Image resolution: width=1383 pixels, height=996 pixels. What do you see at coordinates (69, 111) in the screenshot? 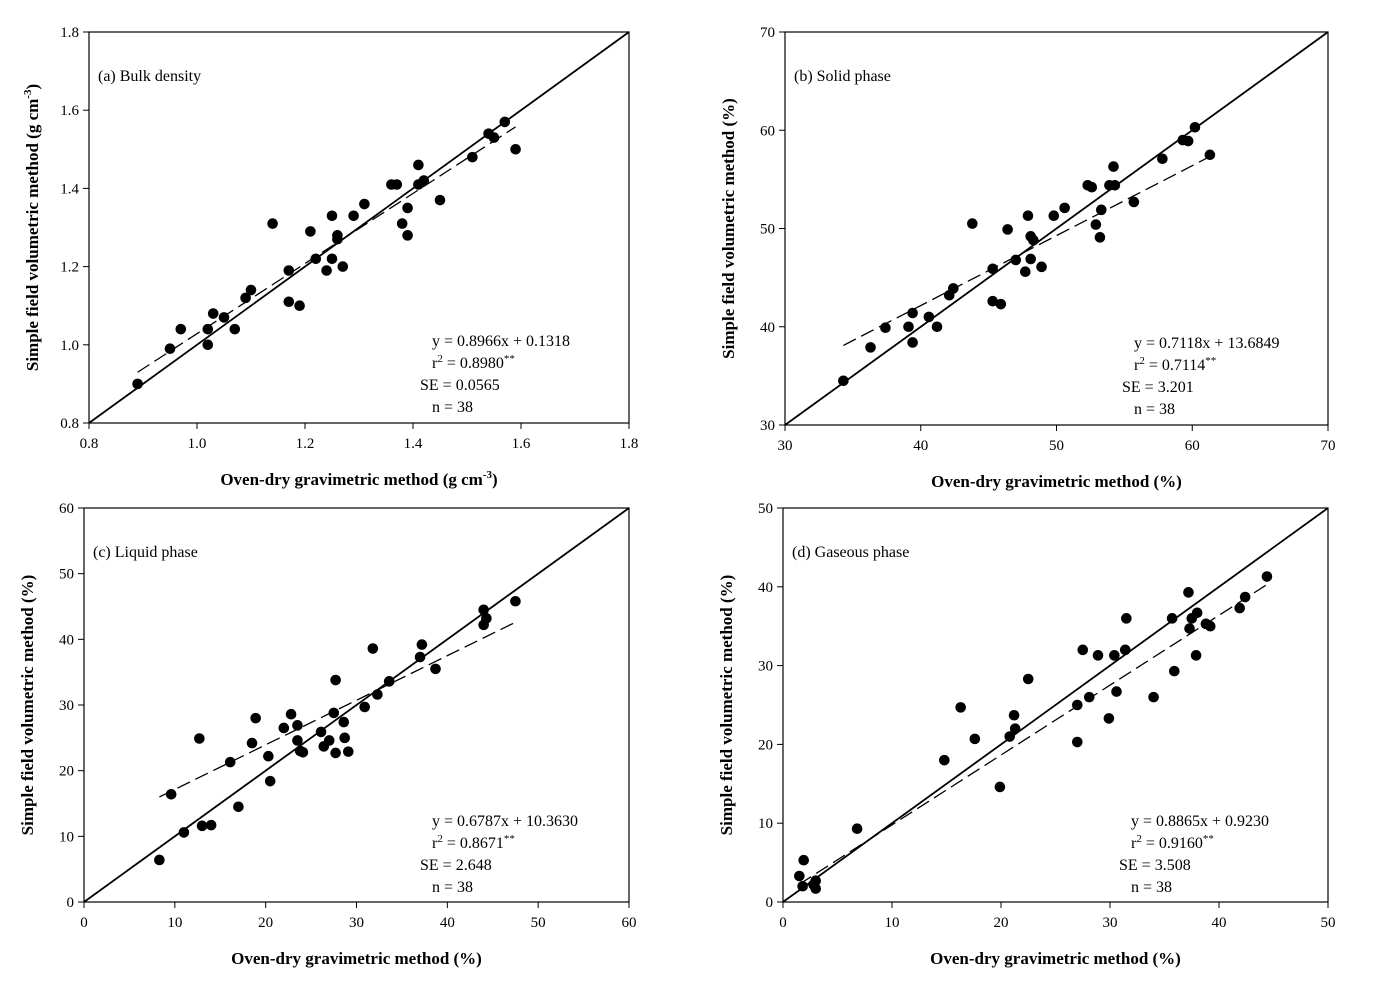
I see `y-tick-label: 1.6` at bounding box center [69, 111].